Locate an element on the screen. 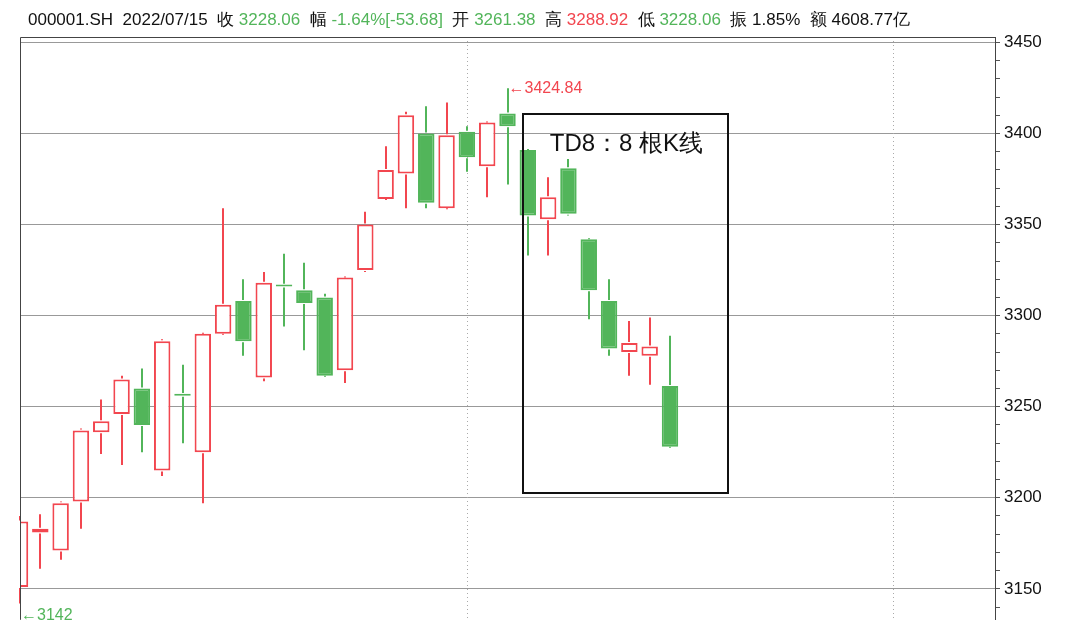 This screenshot has width=1080, height=634. chart-title: 000001.SH 2022/07/15 收 3228.06 幅 -1.64%[-53.68] 开 3261.38 高 3288.92 低 3228.06 振 1.85% 额 4608.77亿 is located at coordinates (469, 19).